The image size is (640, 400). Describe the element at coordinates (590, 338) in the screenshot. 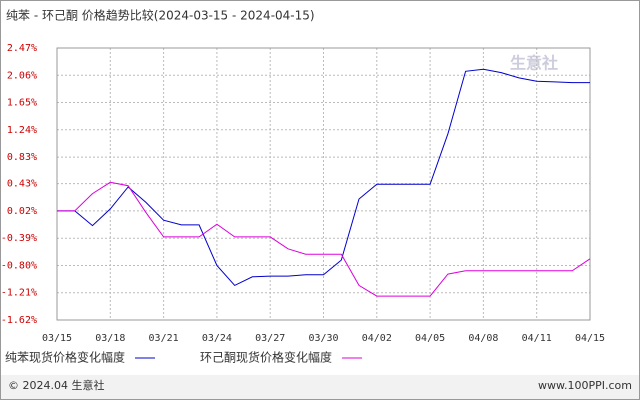

I see `x-tick-label: 04/15` at that location.